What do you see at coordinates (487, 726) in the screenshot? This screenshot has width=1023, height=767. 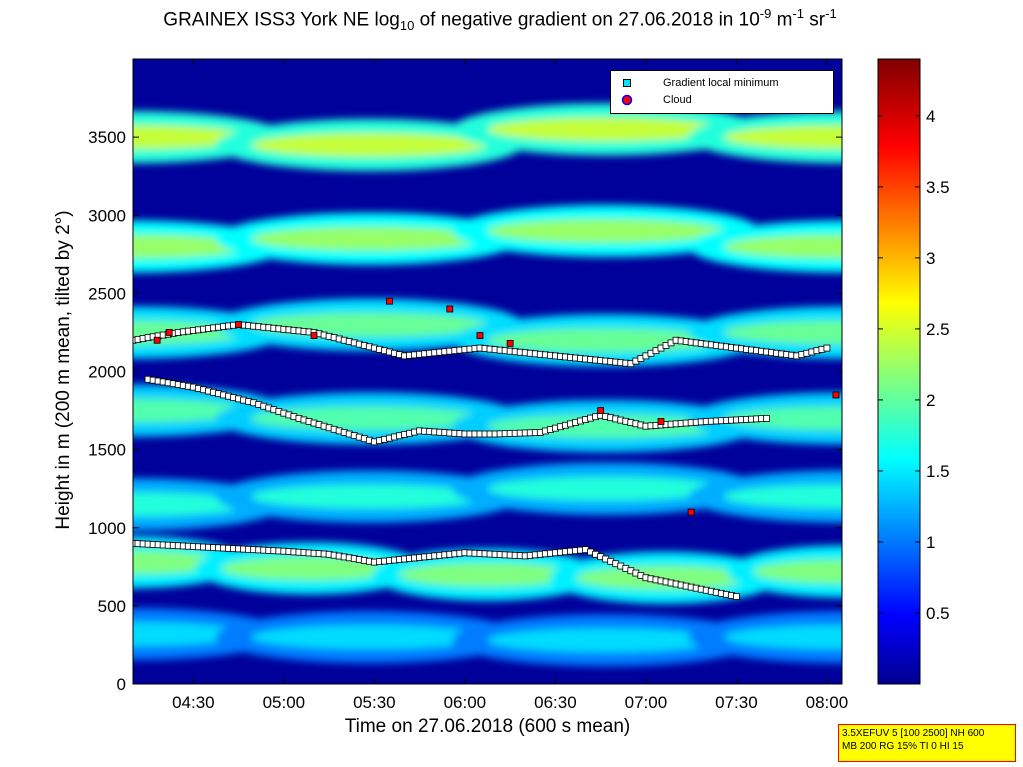 I see `x-axis-label: Time on 27.06.2018 (600 s mean)` at bounding box center [487, 726].